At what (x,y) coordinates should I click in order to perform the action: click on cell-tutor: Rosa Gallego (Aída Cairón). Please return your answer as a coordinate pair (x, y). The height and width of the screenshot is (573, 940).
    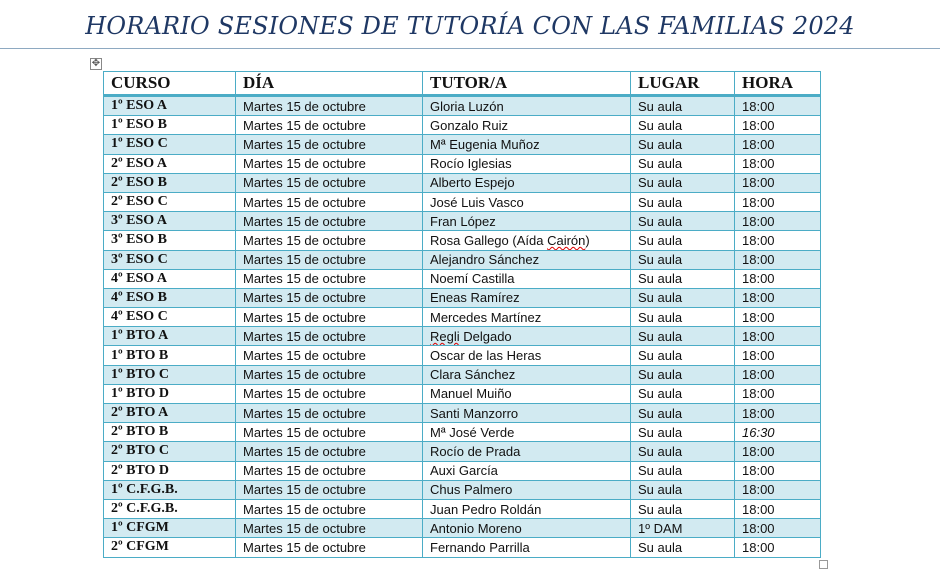
    Looking at the image, I should click on (526, 240).